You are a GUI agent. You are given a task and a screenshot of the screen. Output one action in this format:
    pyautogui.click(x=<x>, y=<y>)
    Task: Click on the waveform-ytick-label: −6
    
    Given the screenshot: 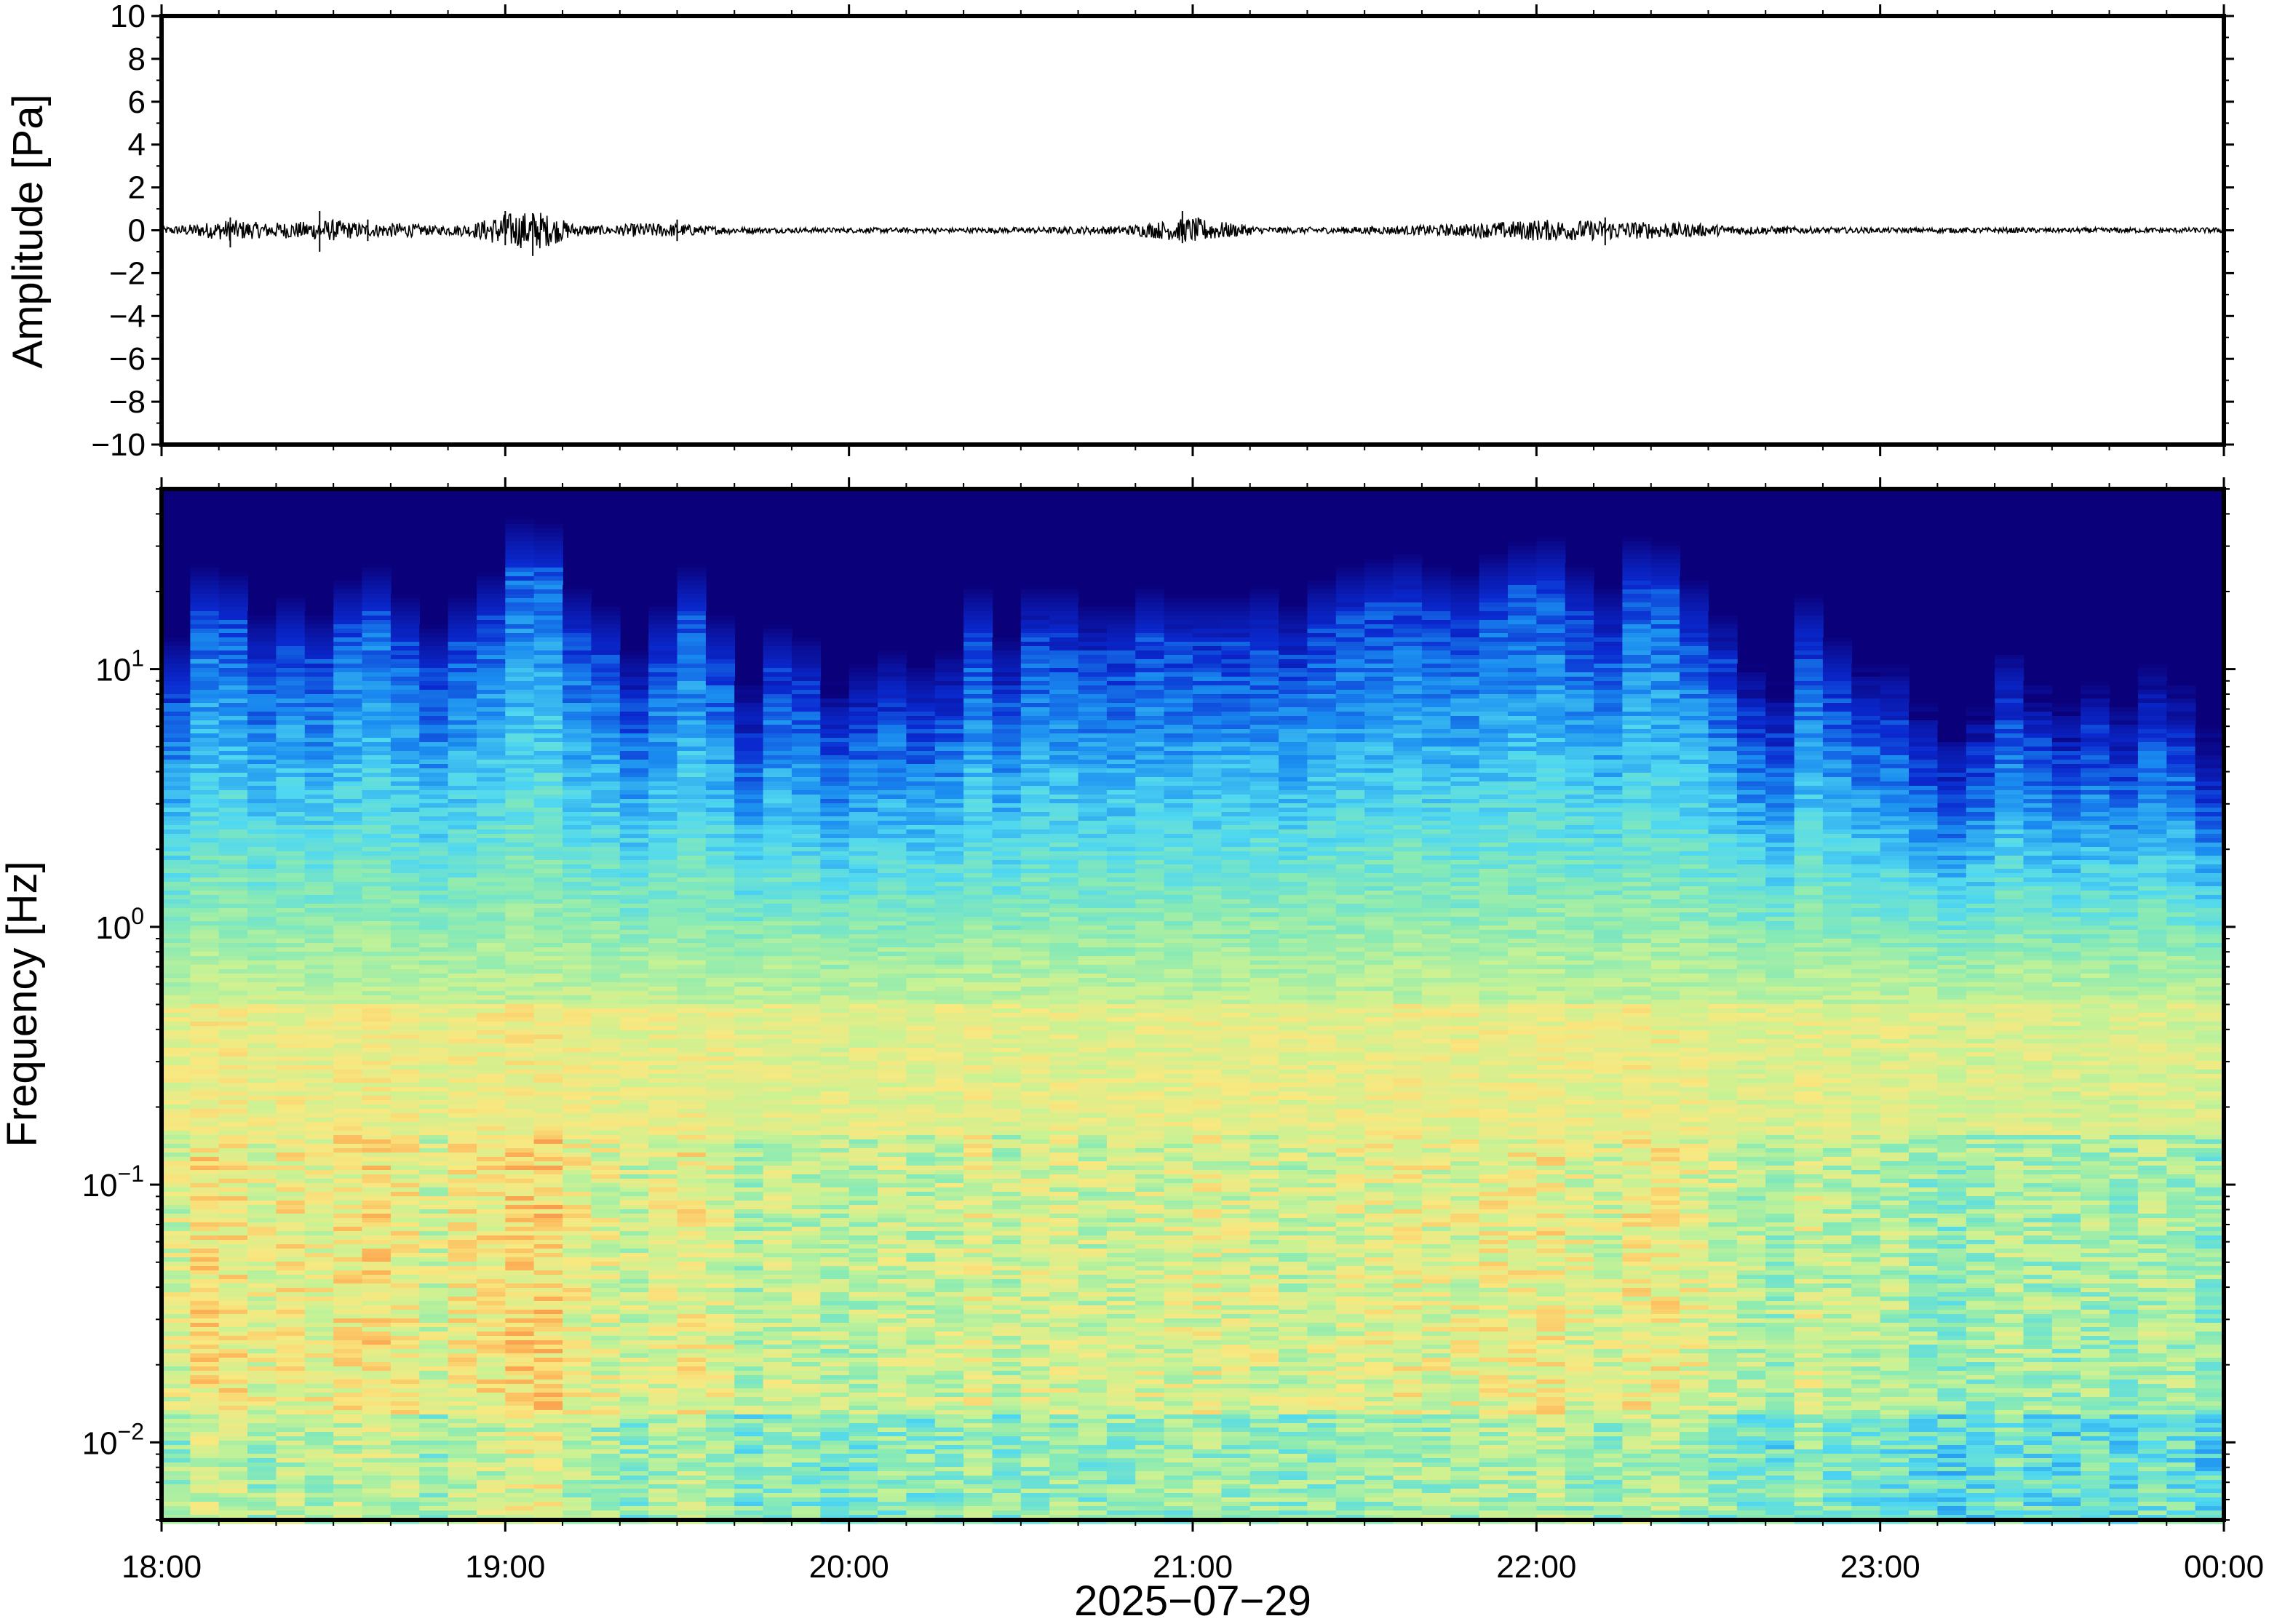 What is the action you would take?
    pyautogui.click(x=127, y=359)
    